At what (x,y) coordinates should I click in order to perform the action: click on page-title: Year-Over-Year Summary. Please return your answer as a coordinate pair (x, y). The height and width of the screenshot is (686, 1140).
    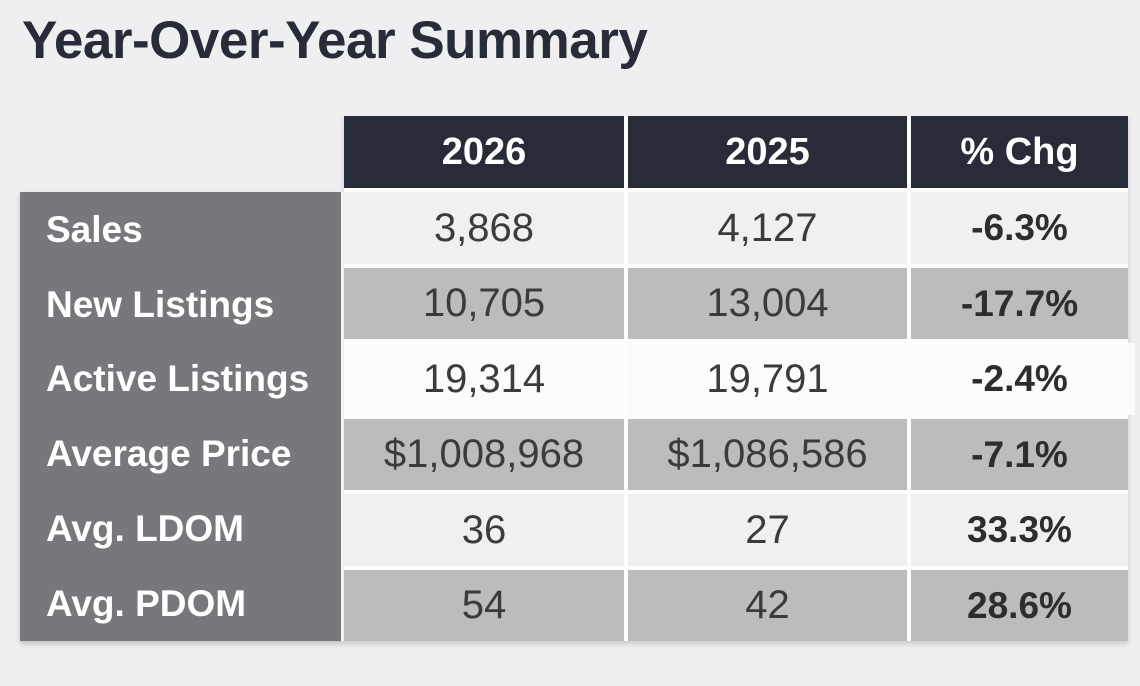
    Looking at the image, I should click on (335, 40).